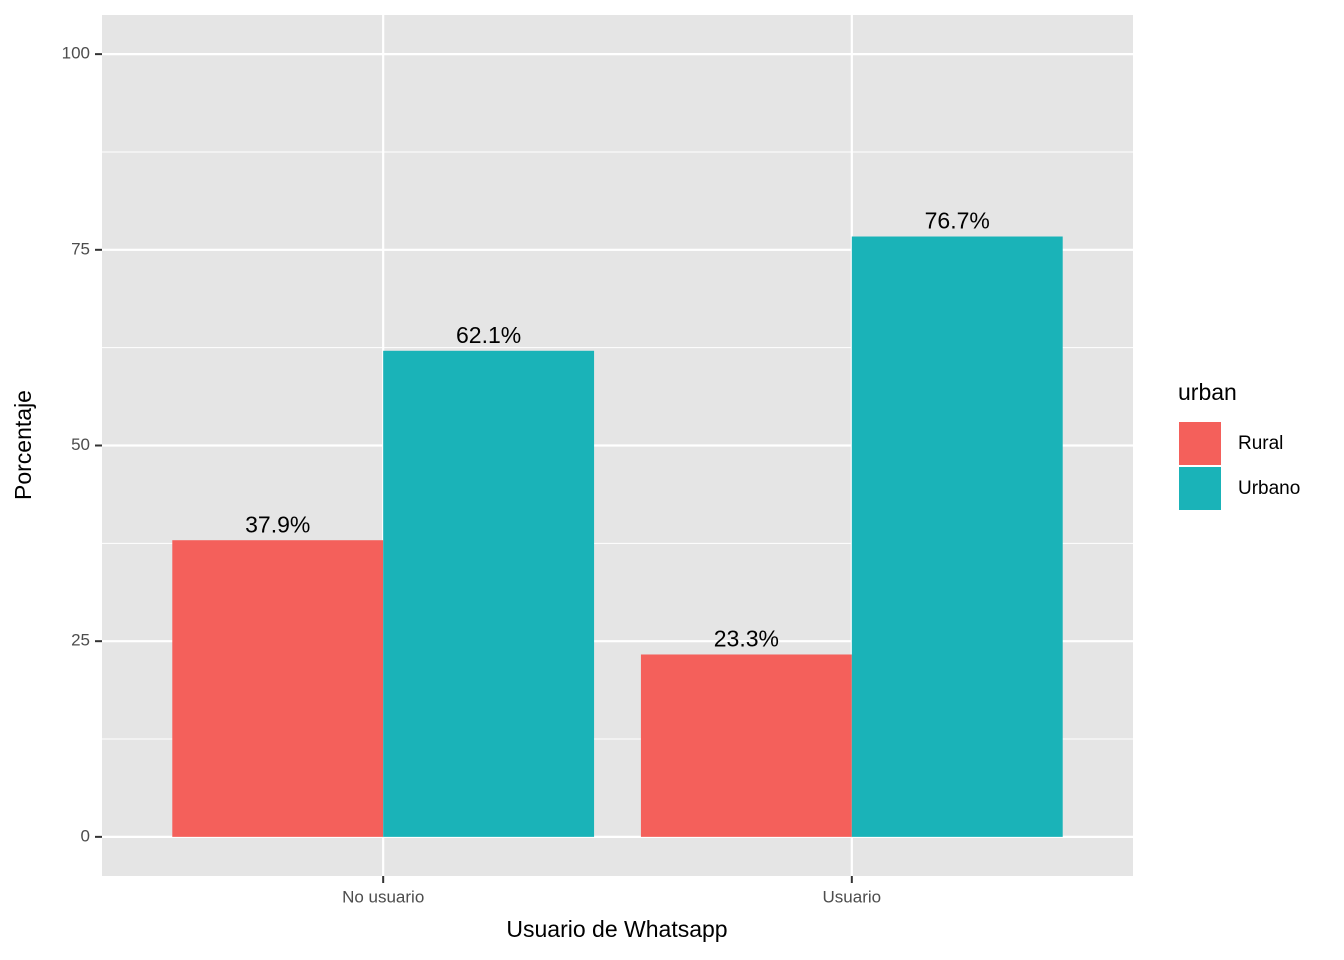 The image size is (1344, 960). Describe the element at coordinates (76, 53) in the screenshot. I see `y-tick-label: 100` at that location.